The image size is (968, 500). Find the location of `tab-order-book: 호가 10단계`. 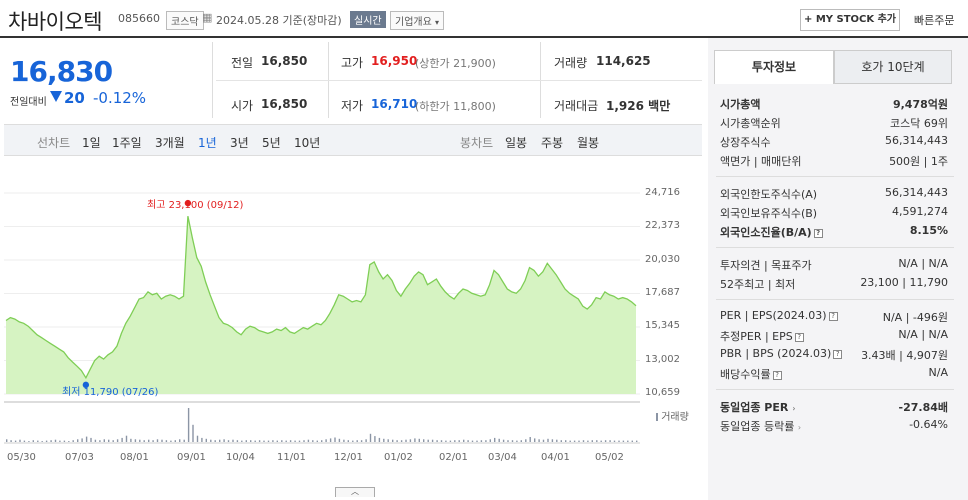

tab-order-book: 호가 10단계 is located at coordinates (893, 67).